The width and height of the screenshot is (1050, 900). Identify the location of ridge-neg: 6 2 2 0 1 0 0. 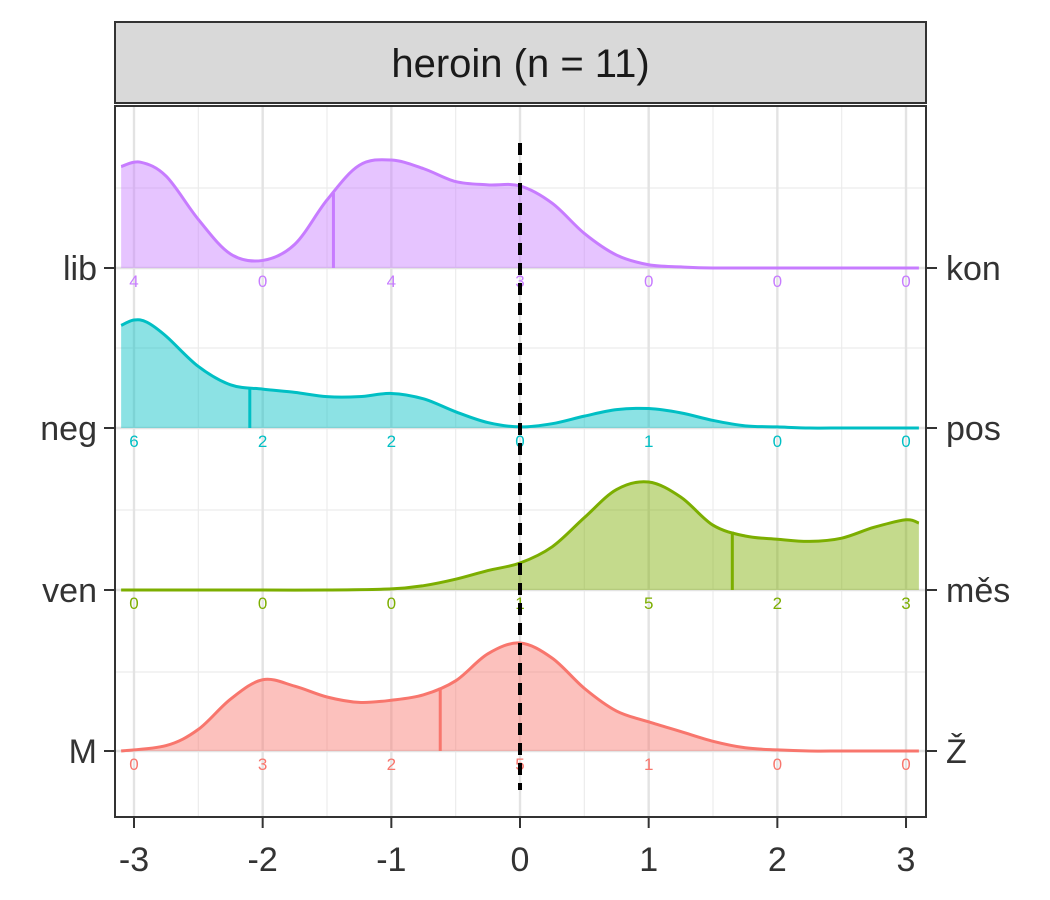
(519, 384).